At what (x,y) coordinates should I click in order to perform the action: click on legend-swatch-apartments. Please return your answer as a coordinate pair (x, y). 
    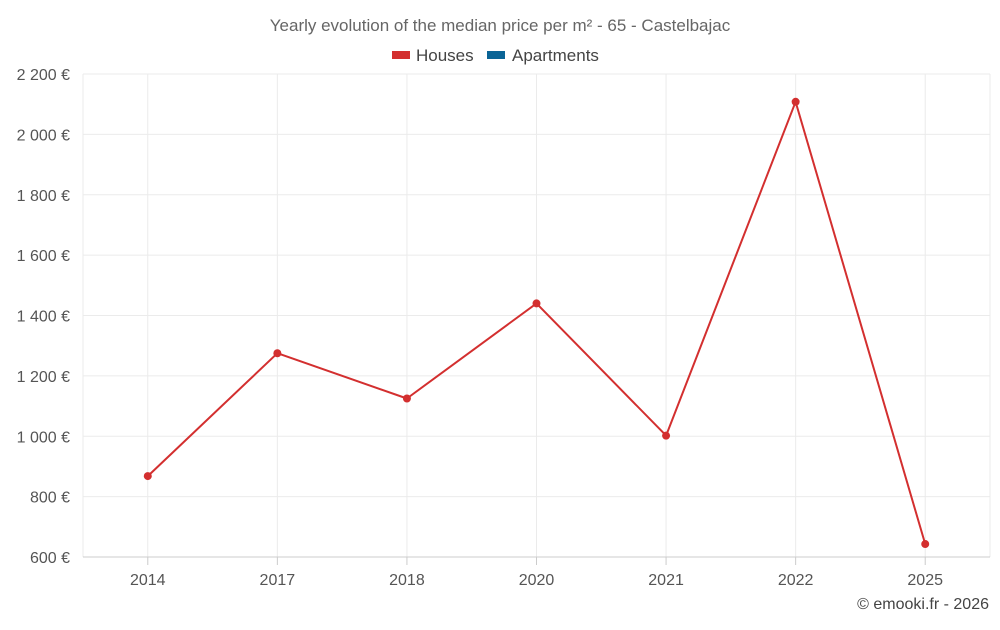
    Looking at the image, I should click on (496, 55).